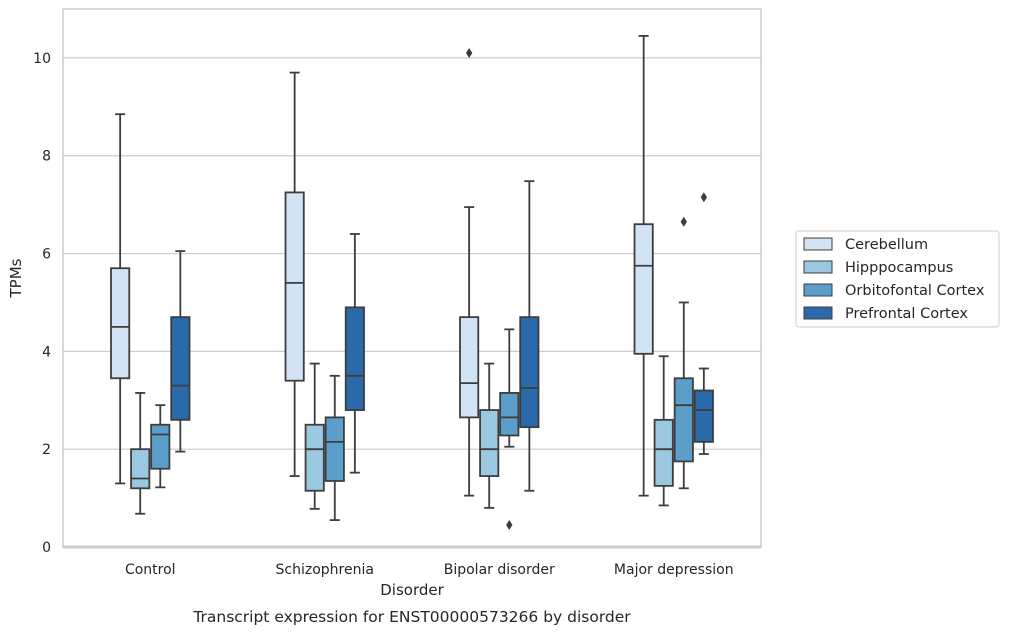  I want to click on x-axis-title: Disorder, so click(412, 590).